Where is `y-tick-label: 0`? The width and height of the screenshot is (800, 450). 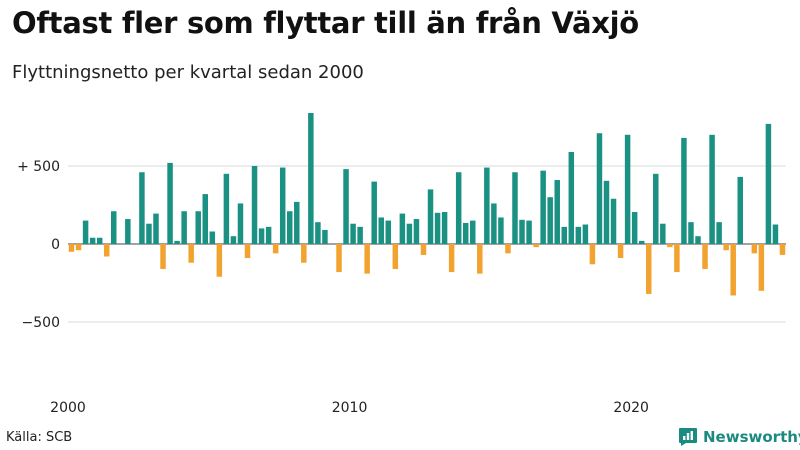
y-tick-label: 0 is located at coordinates (55, 245).